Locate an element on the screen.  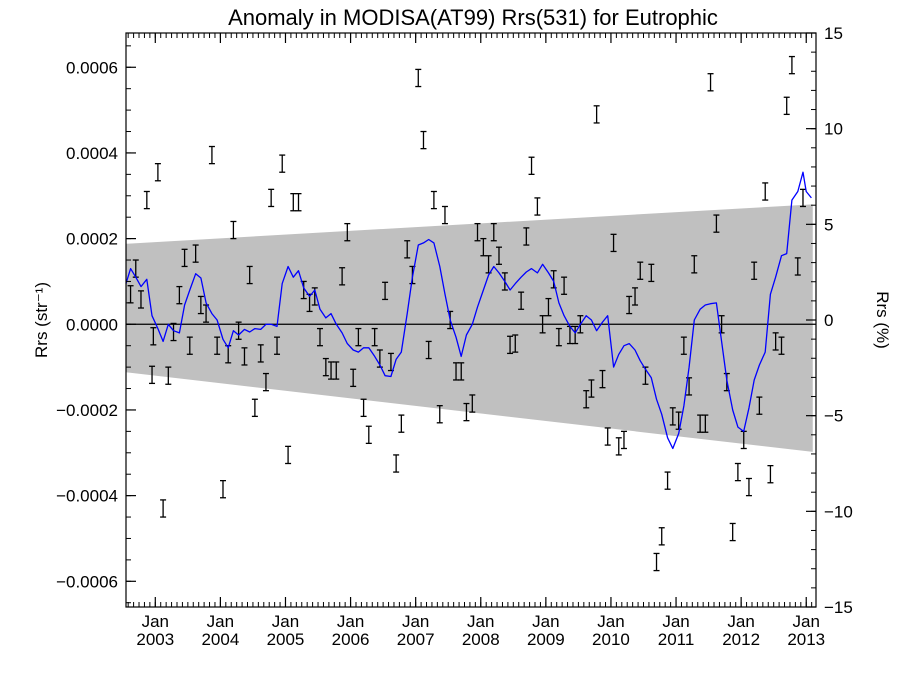
x-tick-year: 2009 is located at coordinates (546, 639).